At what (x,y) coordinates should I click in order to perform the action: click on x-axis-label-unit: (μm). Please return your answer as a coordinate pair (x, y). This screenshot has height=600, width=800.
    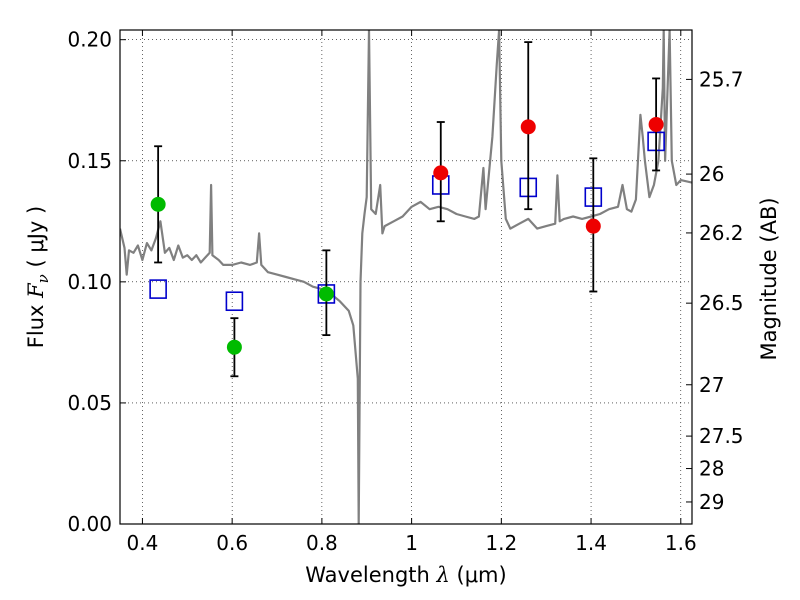
    Looking at the image, I should click on (478, 575).